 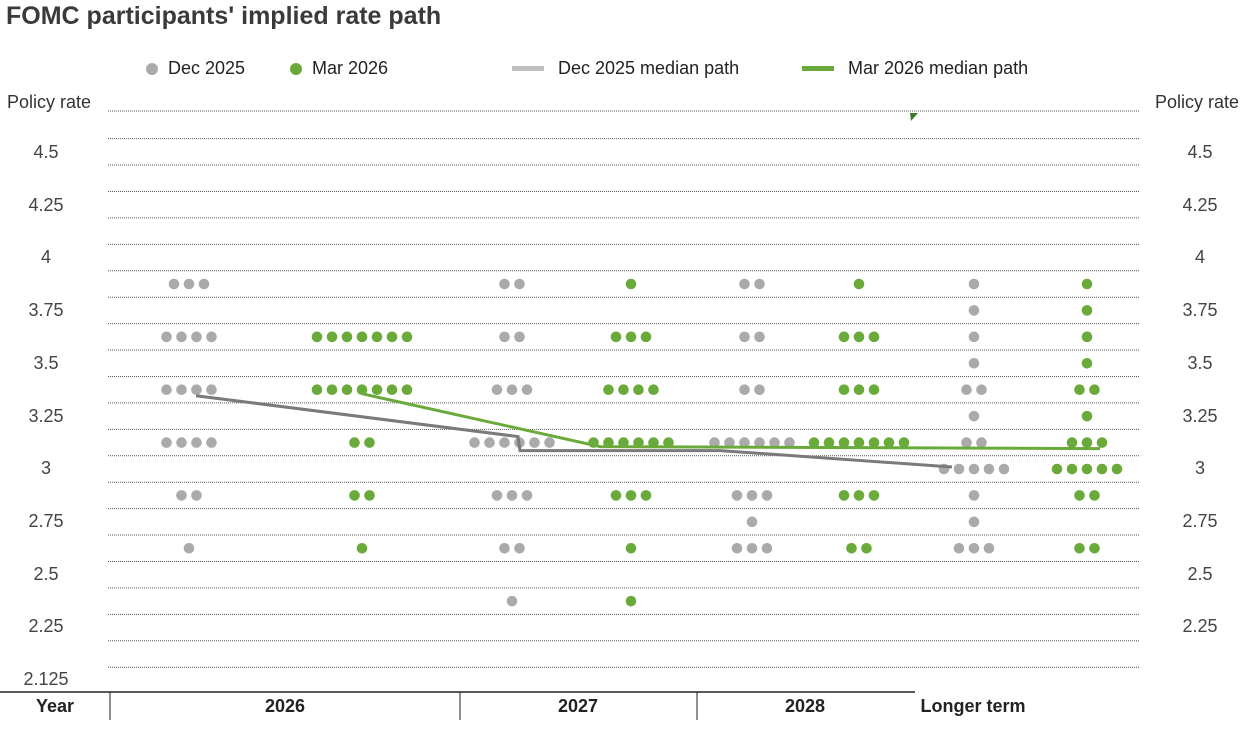 What do you see at coordinates (649, 68) in the screenshot?
I see `legend-label: Dec 2025 median path` at bounding box center [649, 68].